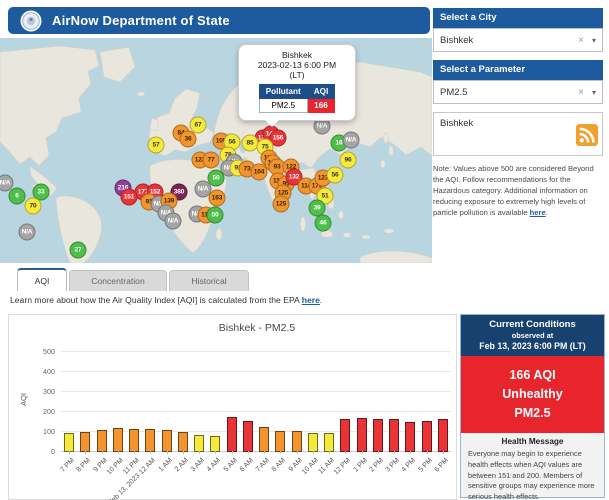 This screenshot has height=500, width=609. What do you see at coordinates (348, 160) in the screenshot?
I see `aqi-marker: 96` at bounding box center [348, 160].